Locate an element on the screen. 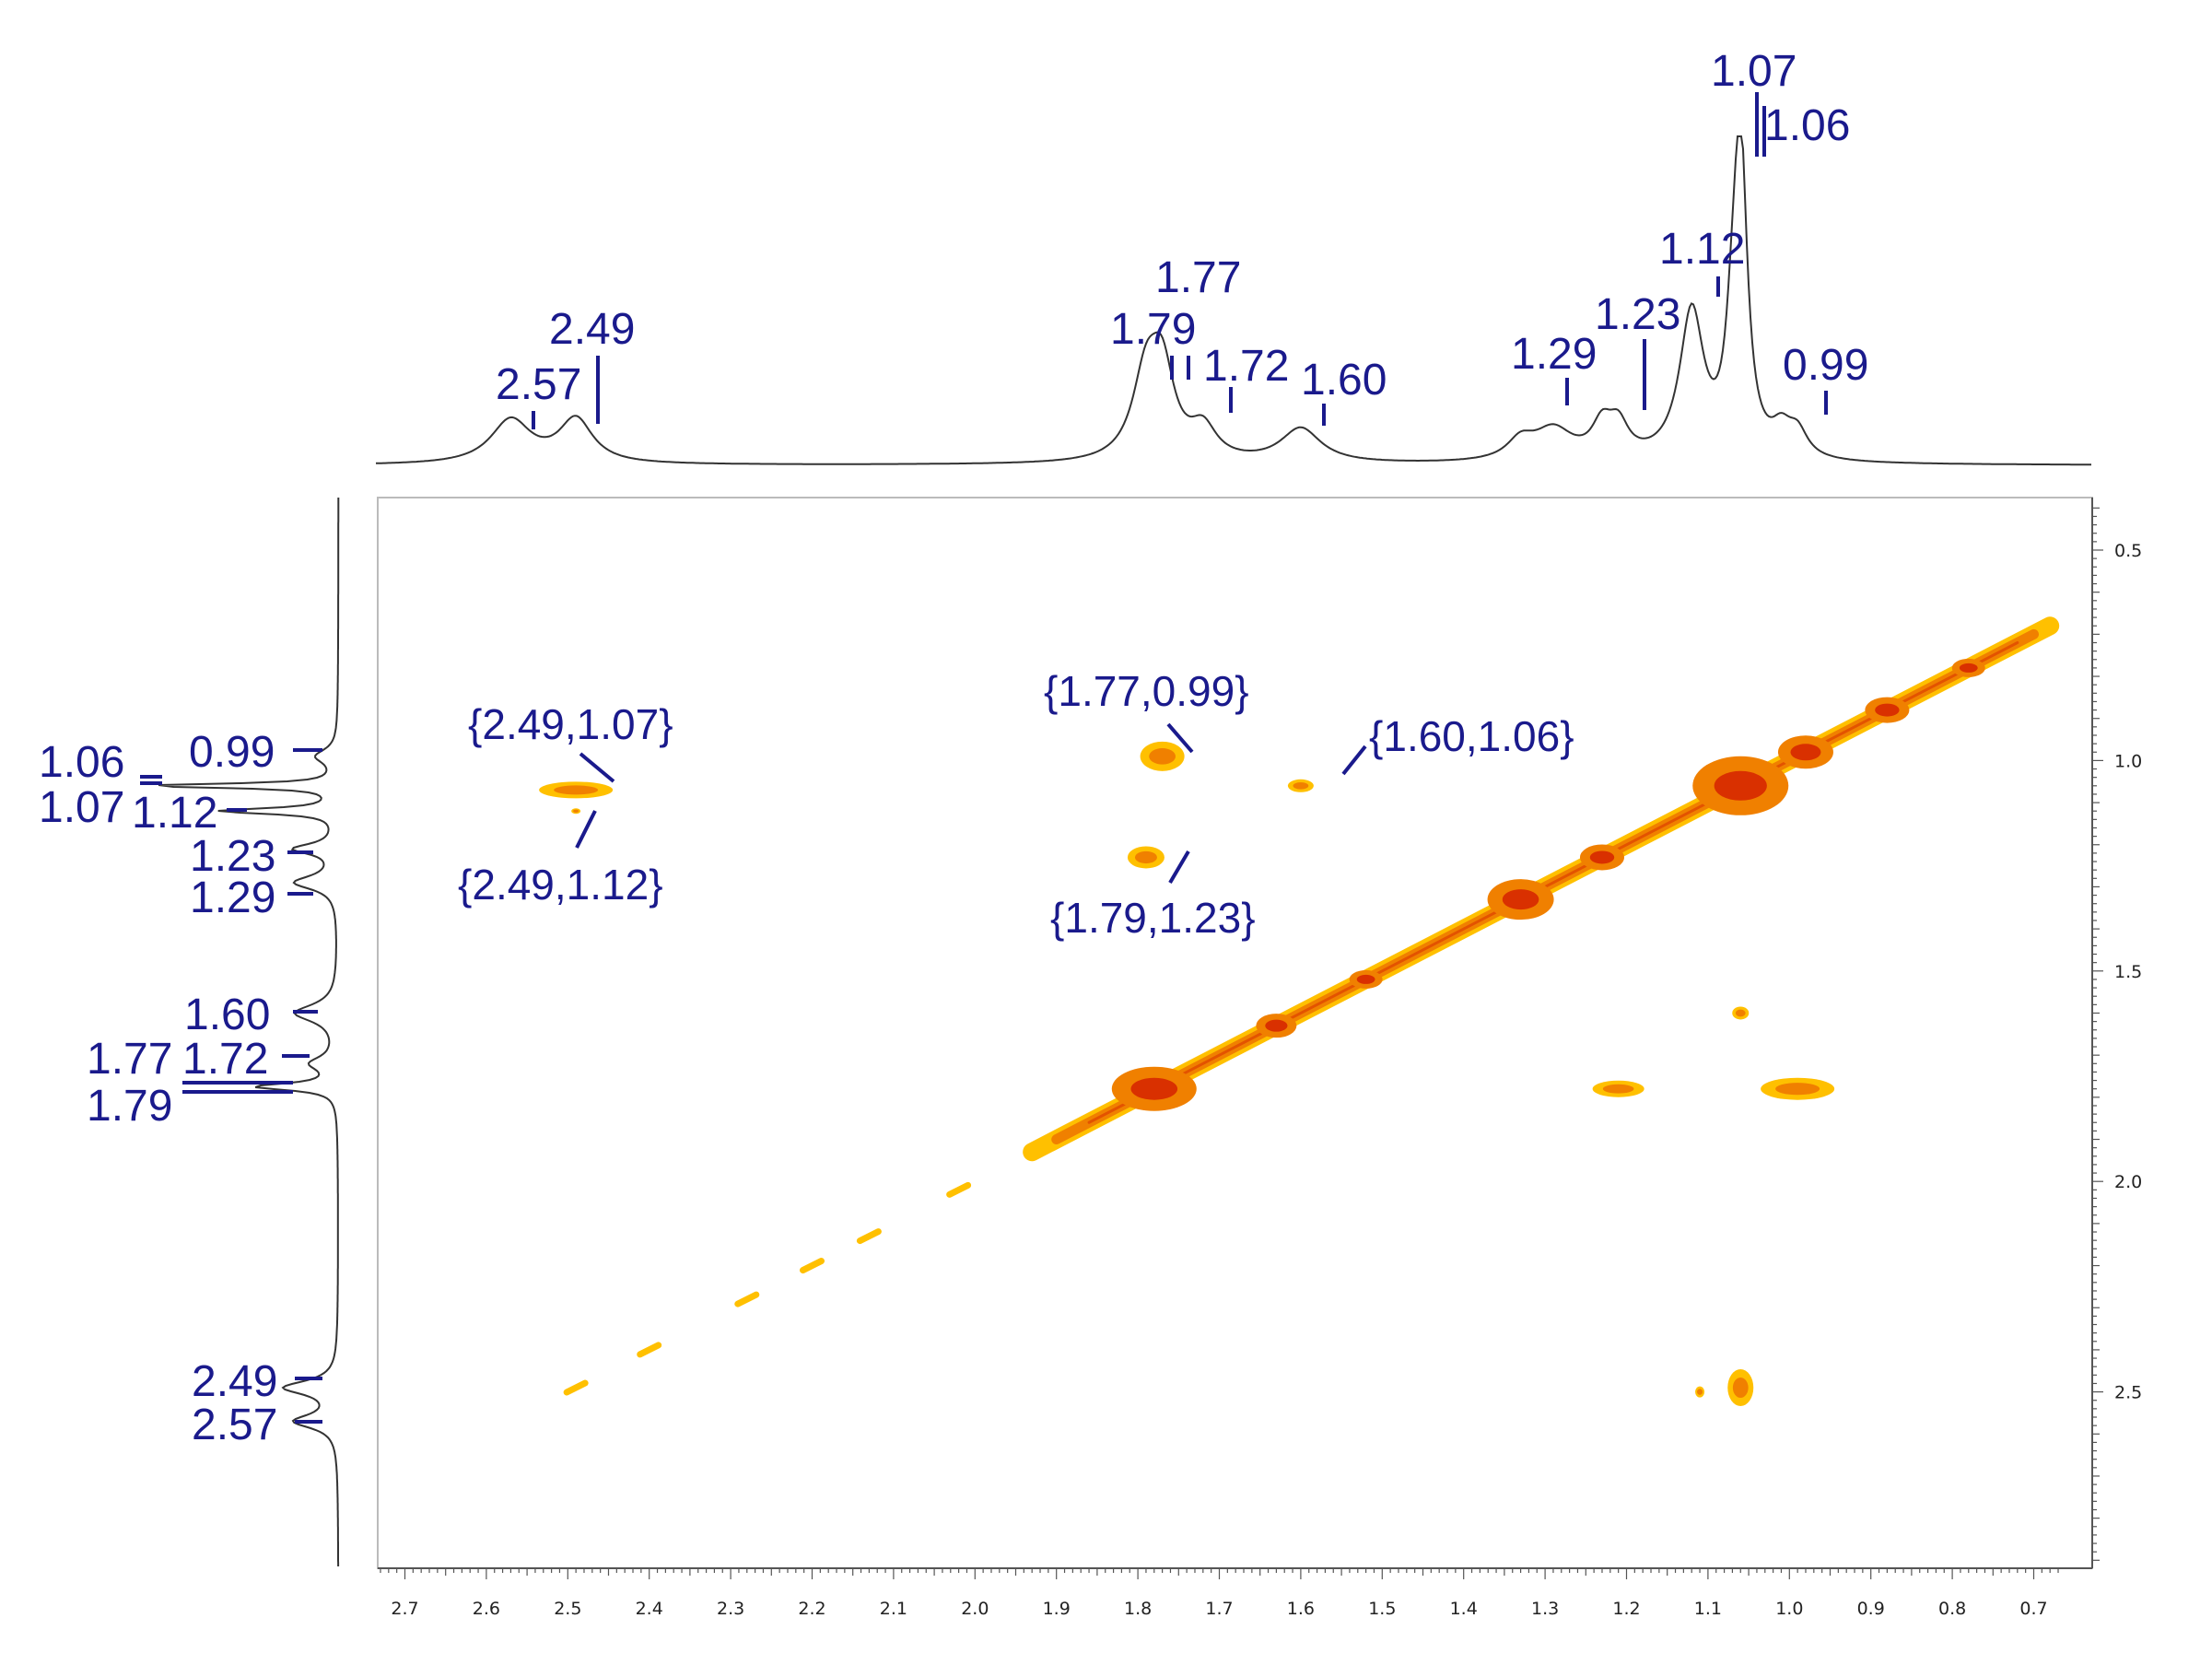  x-tick-label: 1.7 is located at coordinates (1219, 1609).